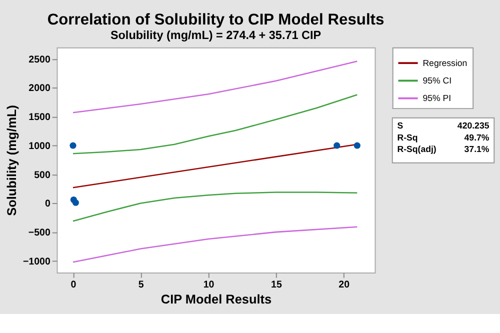  What do you see at coordinates (216, 35) in the screenshot?
I see `chart-subtitle: Solubility (mg/mL) = 274.4 + 35.71 CIP` at bounding box center [216, 35].